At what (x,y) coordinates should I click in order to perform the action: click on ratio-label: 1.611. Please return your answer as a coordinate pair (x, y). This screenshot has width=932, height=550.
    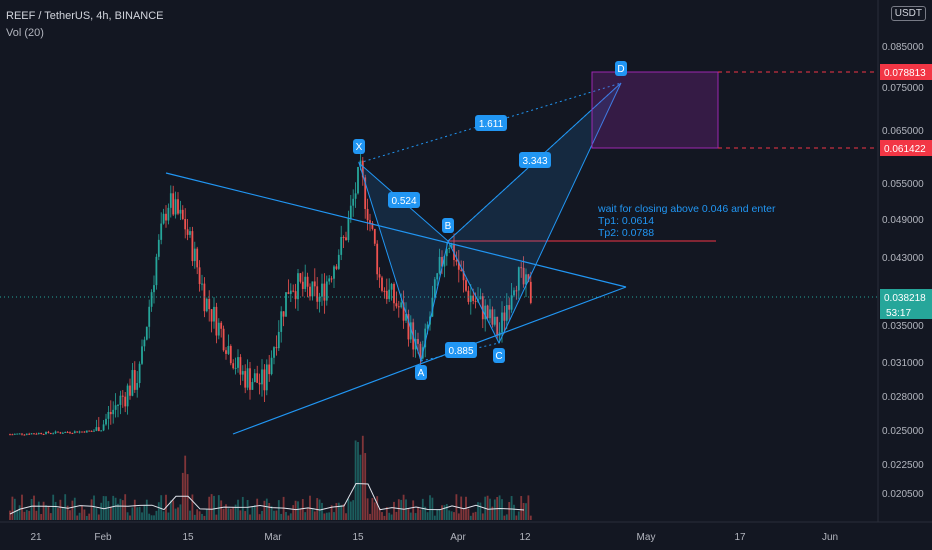
    Looking at the image, I should click on (491, 124).